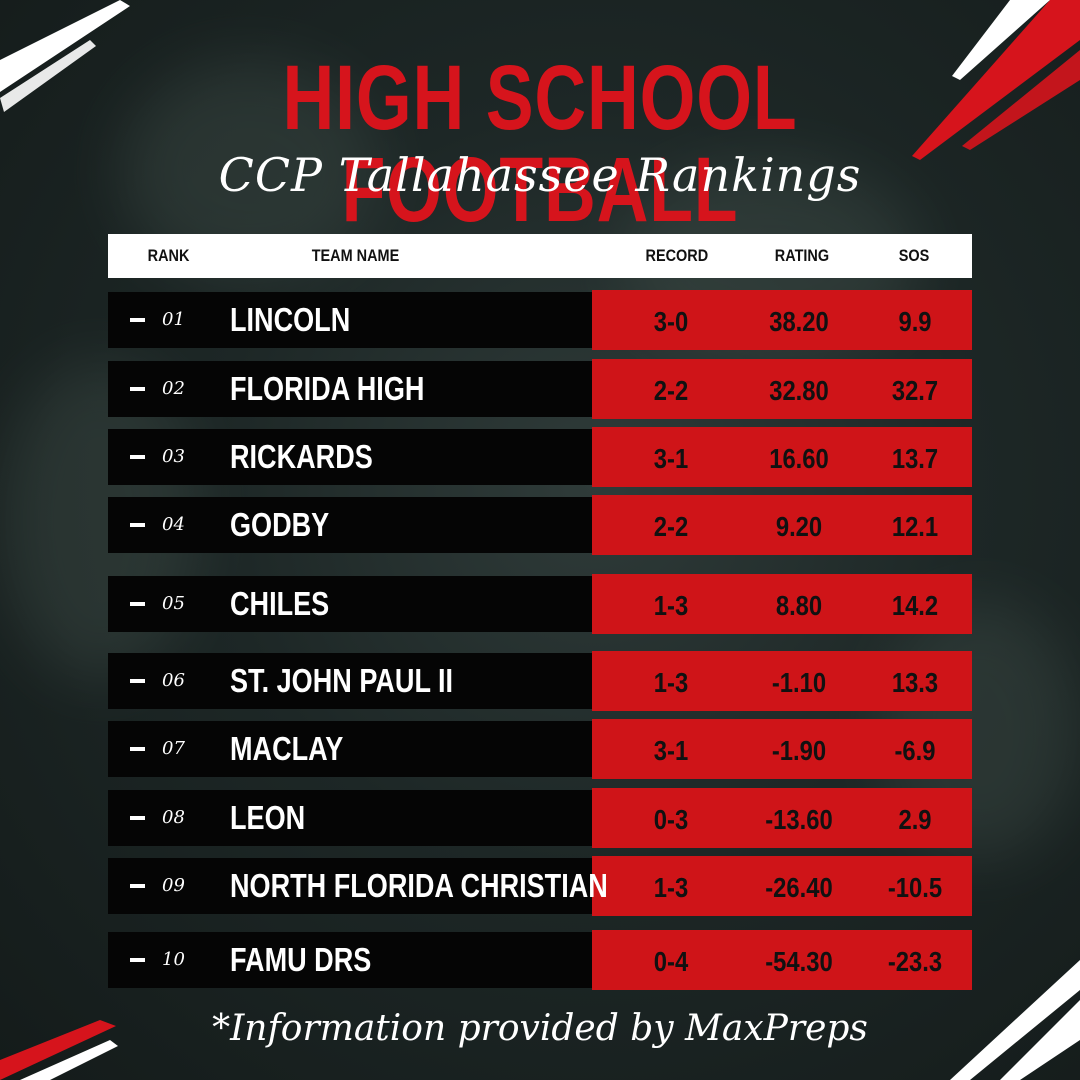 The height and width of the screenshot is (1080, 1080). What do you see at coordinates (915, 390) in the screenshot?
I see `sos-value: 32.7` at bounding box center [915, 390].